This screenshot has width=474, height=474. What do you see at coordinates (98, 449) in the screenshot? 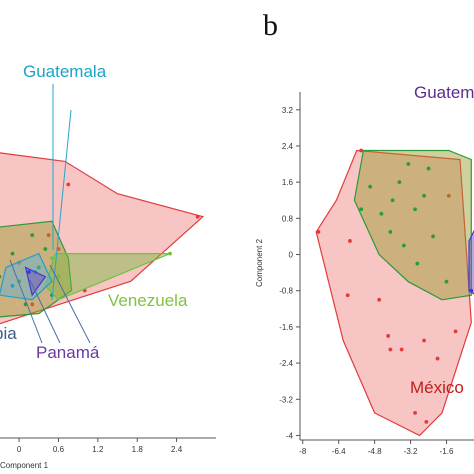
I see `x-tick-label: 1.2` at bounding box center [98, 449].